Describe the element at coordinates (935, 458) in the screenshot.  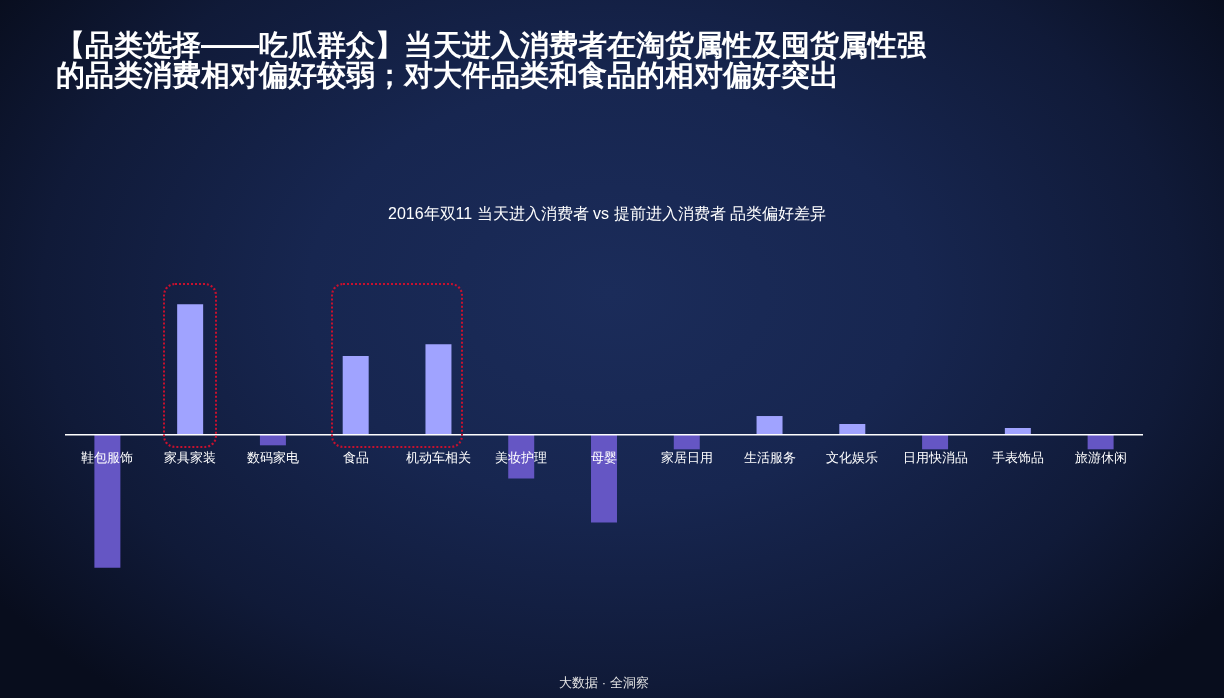
I see `x-tick-label: 日用快消品` at that location.